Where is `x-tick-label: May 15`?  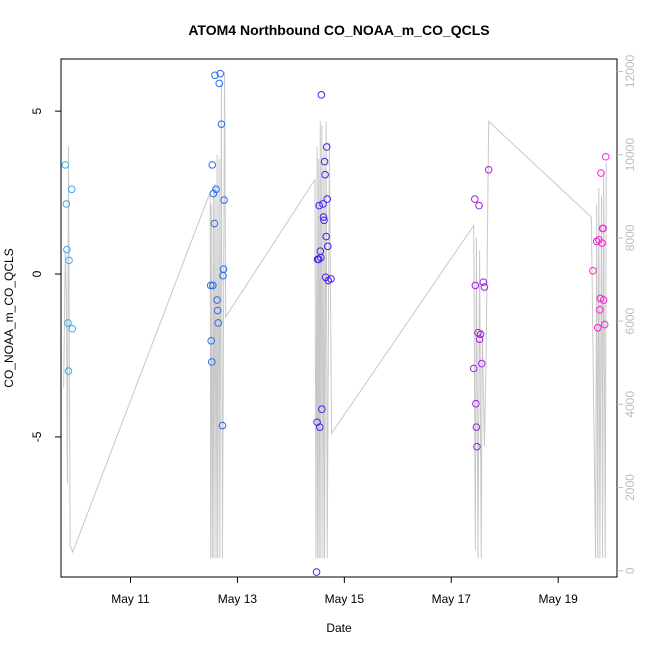
x-tick-label: May 15 is located at coordinates (345, 599).